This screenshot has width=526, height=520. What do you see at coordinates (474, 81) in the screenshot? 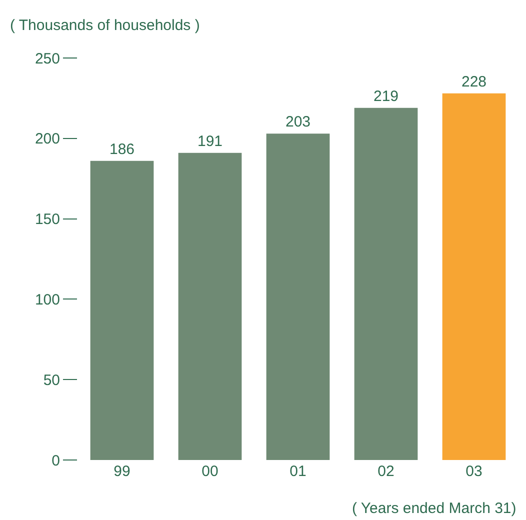
I see `data-label: 228` at bounding box center [474, 81].